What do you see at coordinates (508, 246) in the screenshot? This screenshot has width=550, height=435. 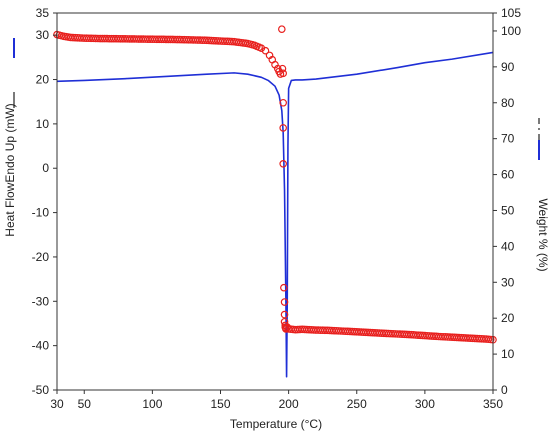 I see `y-right-tick-label: 40` at bounding box center [508, 246].